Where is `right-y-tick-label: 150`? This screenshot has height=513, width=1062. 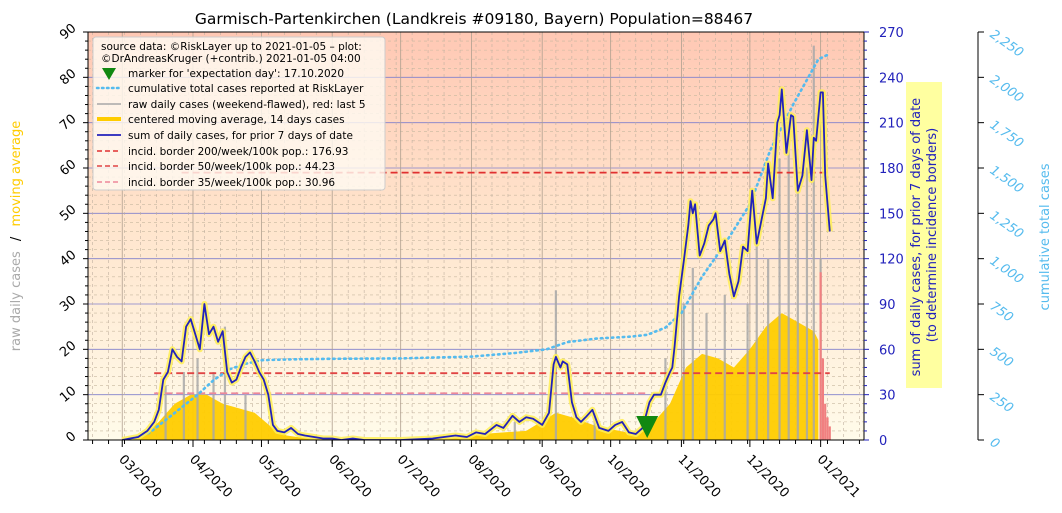
right-y-tick-label: 150 is located at coordinates (891, 214).